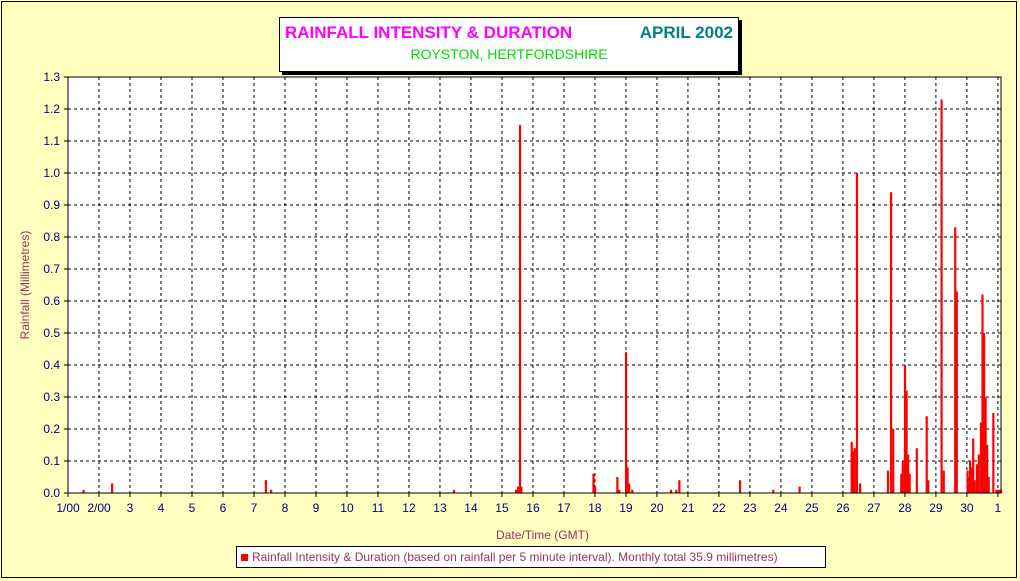 This screenshot has width=1020, height=581. Describe the element at coordinates (316, 508) in the screenshot. I see `x-tick-label: 9` at that location.